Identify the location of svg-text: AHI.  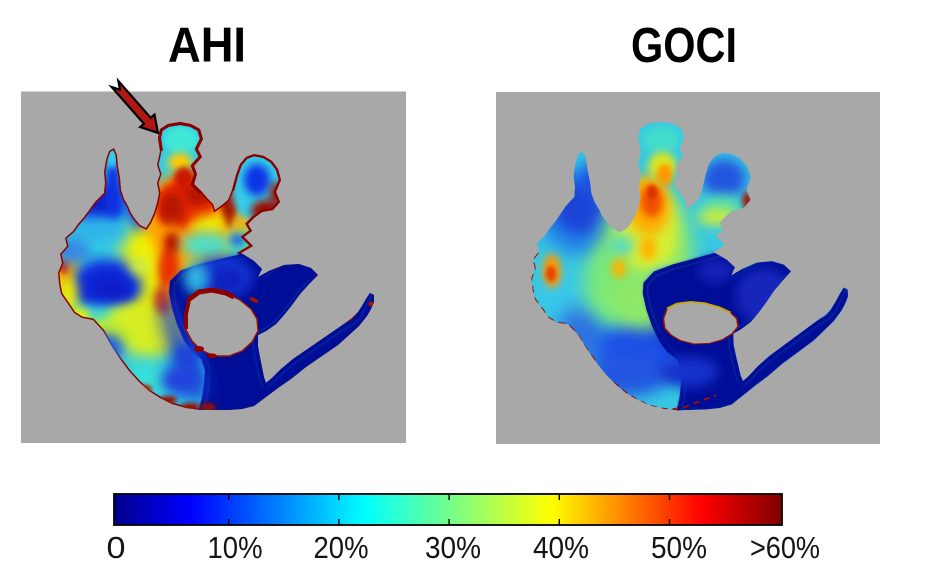
(207, 46).